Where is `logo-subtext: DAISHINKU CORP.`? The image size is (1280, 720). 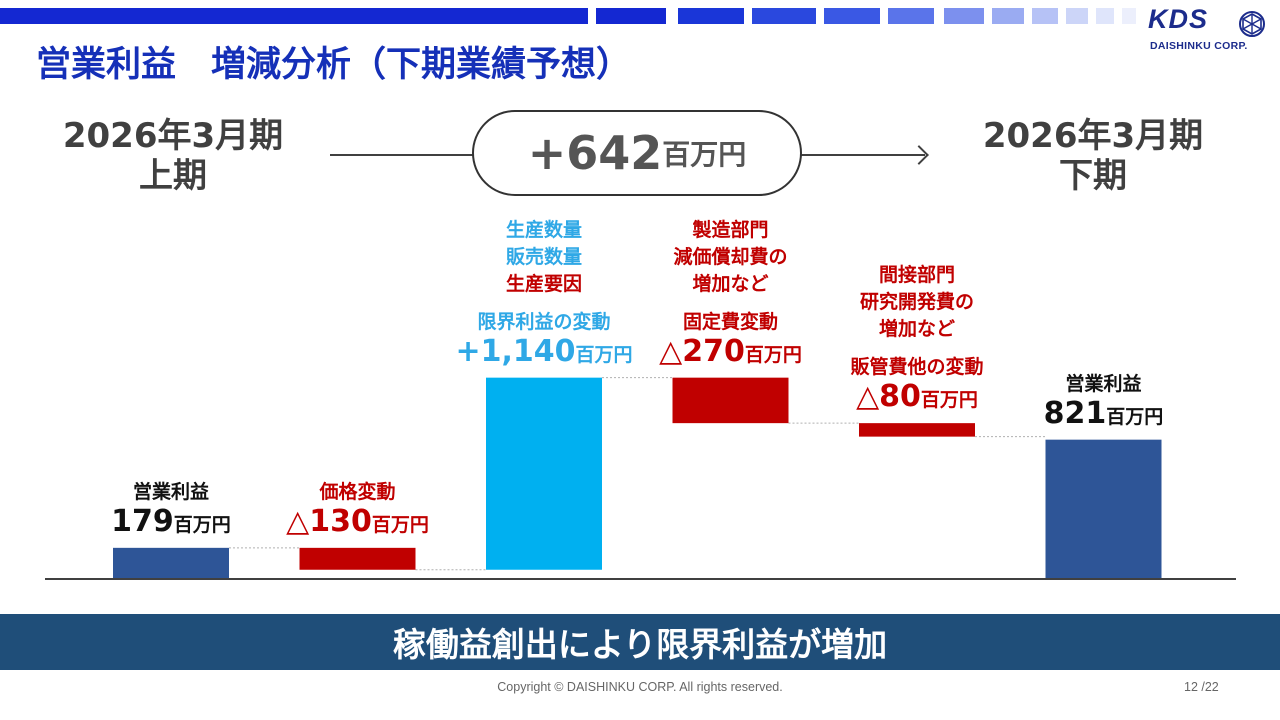 logo-subtext: DAISHINKU CORP. is located at coordinates (1199, 46).